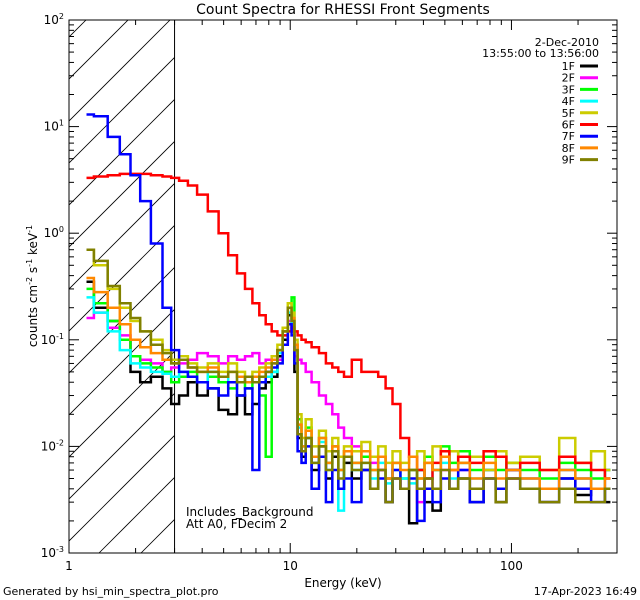  I want to click on y-tick-label: 10⁻², so click(52, 445).